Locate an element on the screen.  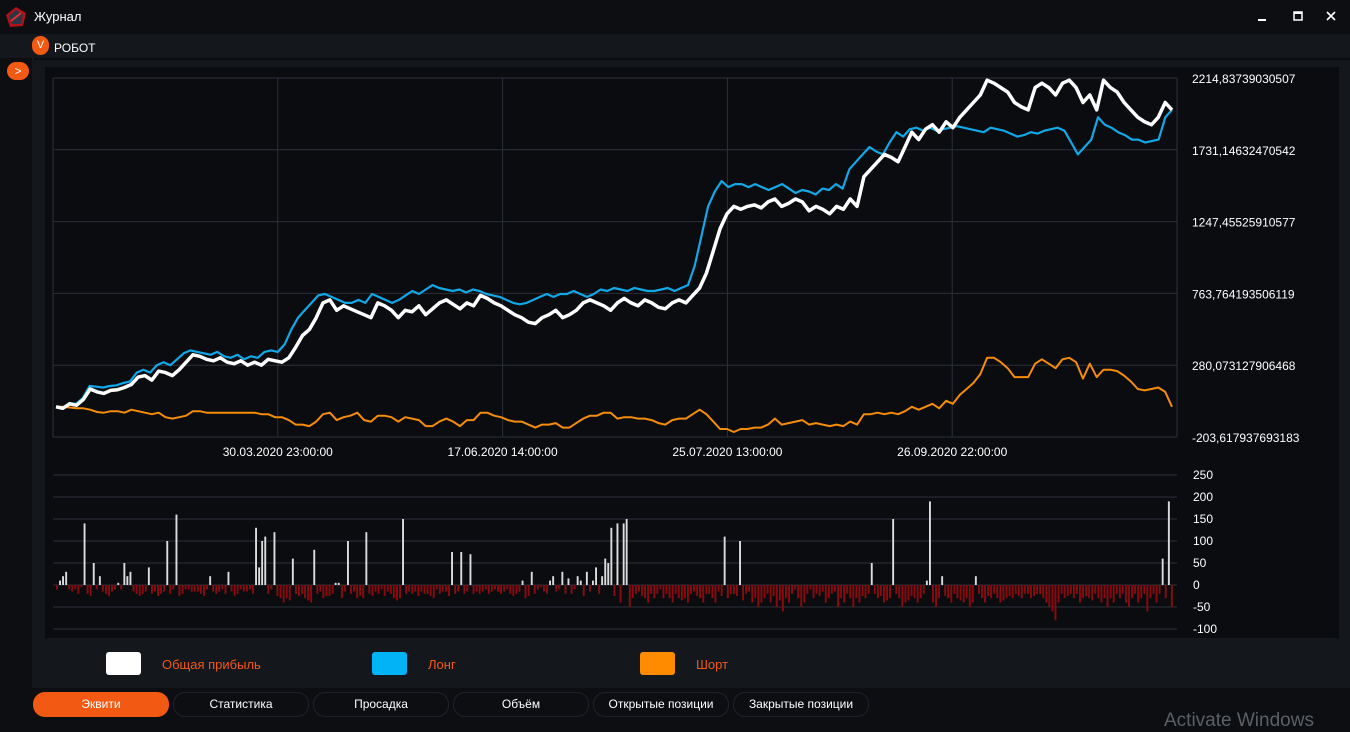
minimize-icon is located at coordinates (1262, 16).